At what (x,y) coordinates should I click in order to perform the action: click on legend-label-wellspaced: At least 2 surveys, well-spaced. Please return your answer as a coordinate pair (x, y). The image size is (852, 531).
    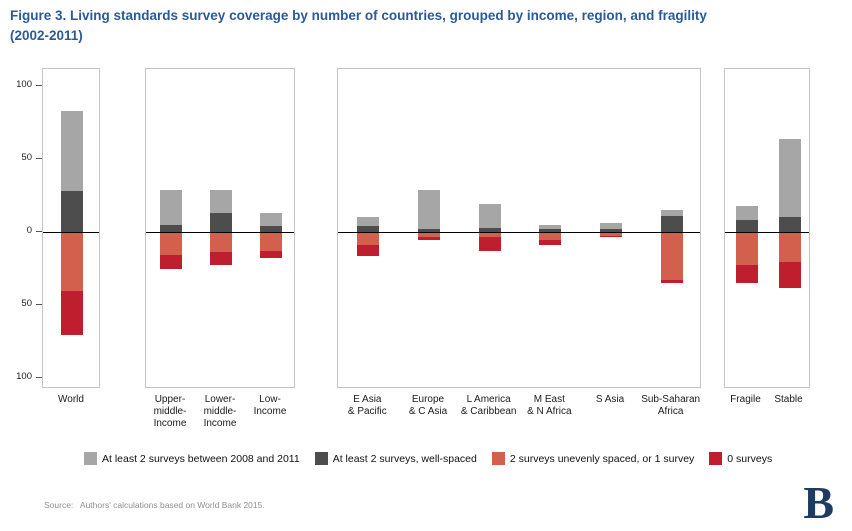
    Looking at the image, I should click on (404, 458).